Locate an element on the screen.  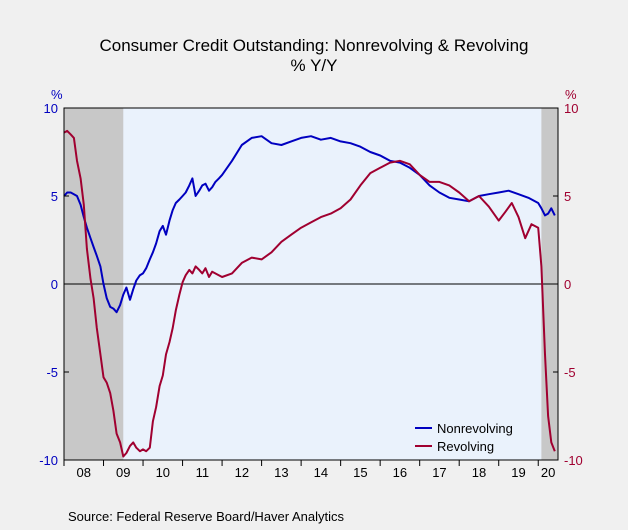
left-tick-label: 0 is located at coordinates (54, 284).